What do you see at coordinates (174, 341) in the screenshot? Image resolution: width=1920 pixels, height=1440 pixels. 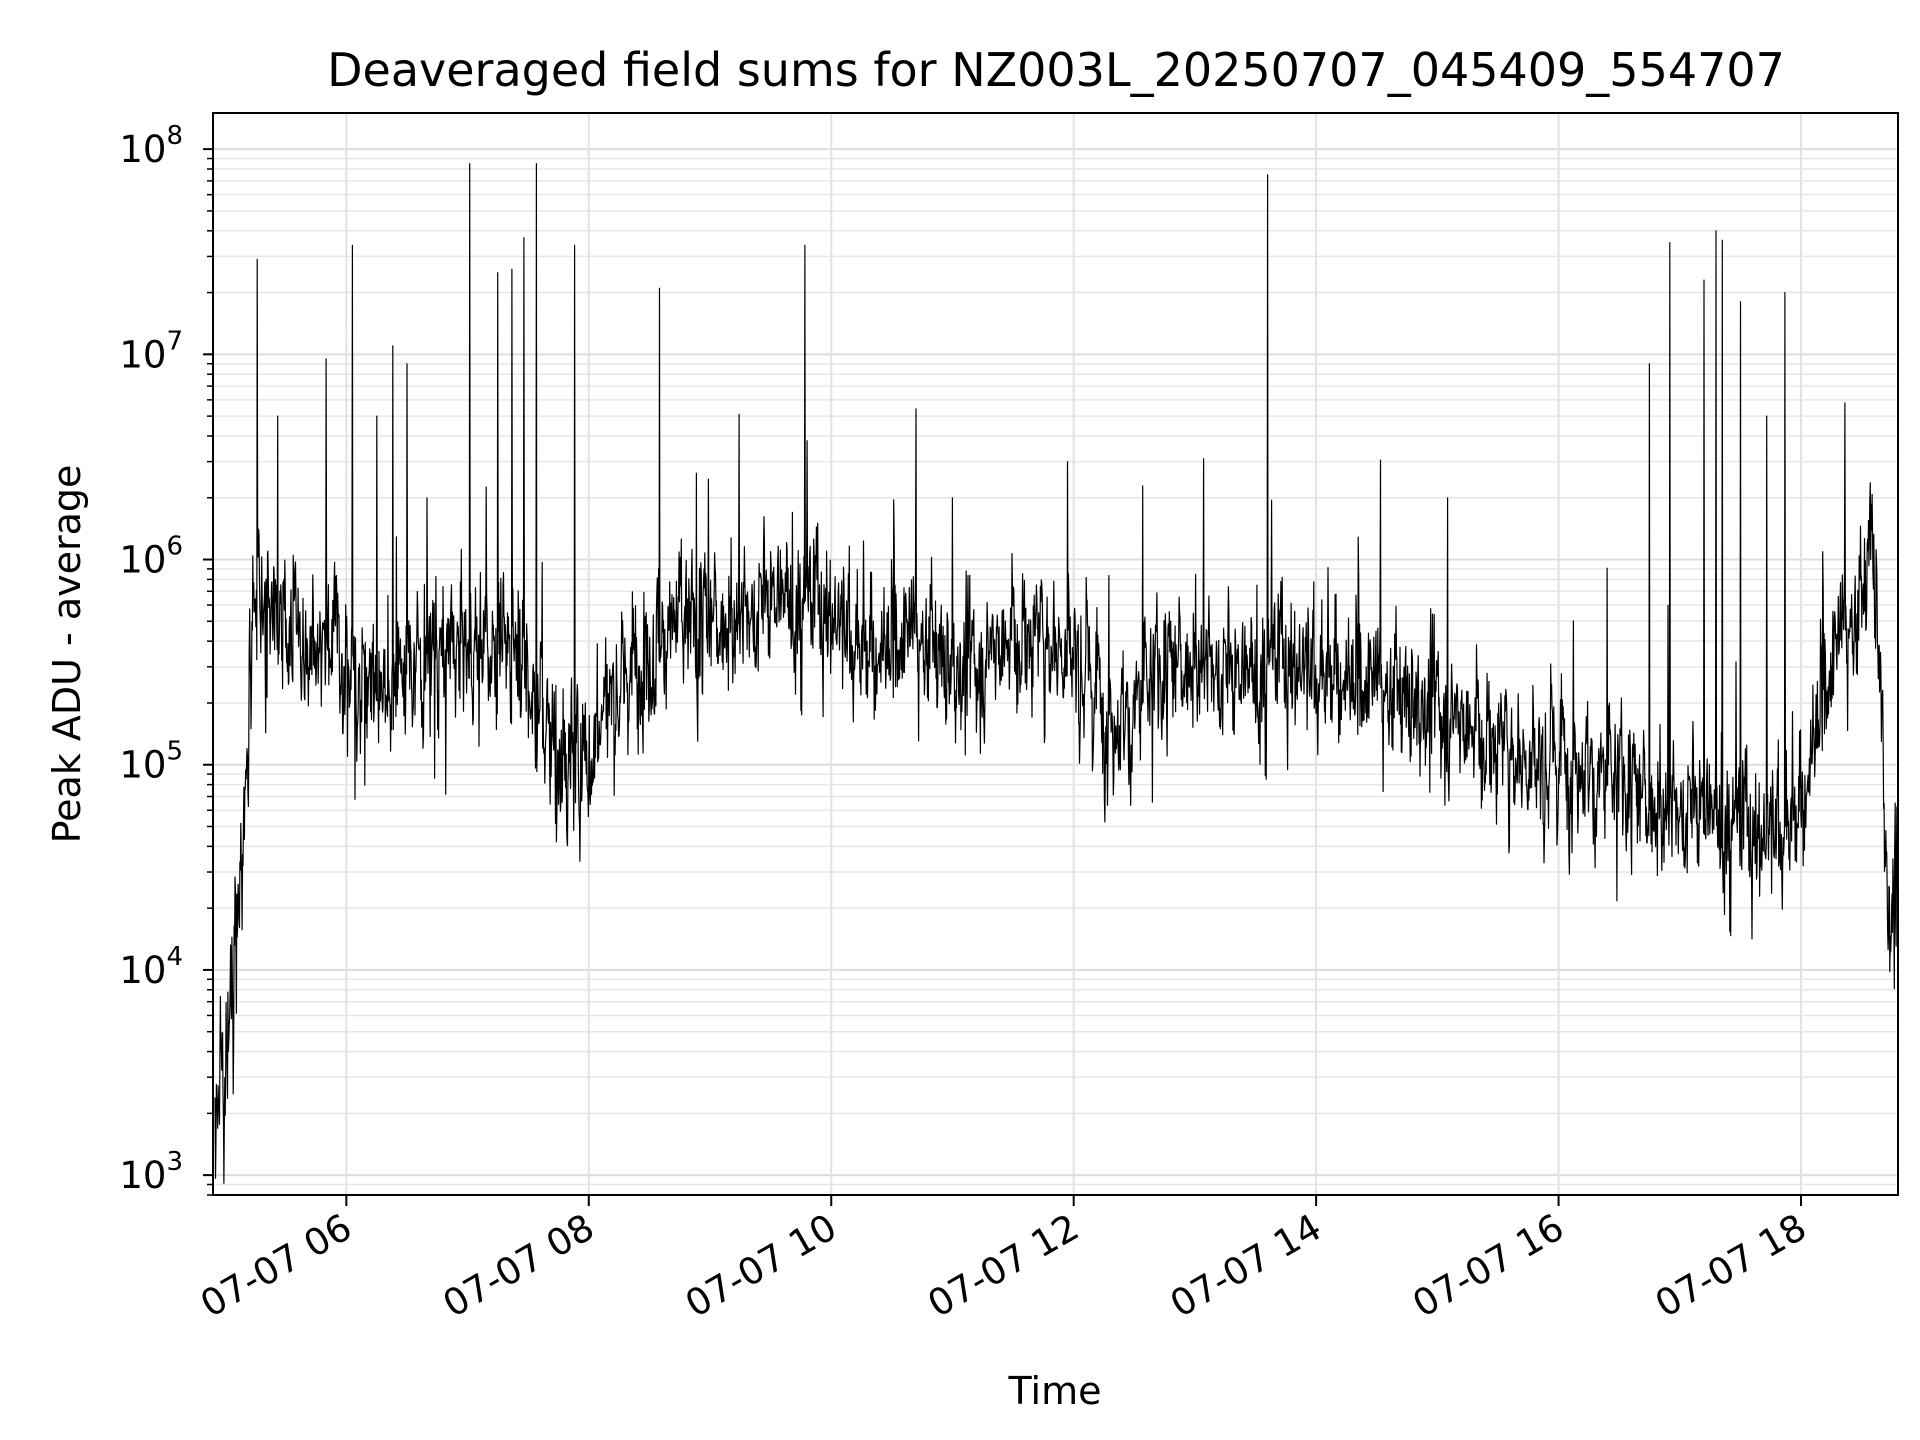 I see `y-tick-exponent: 7` at bounding box center [174, 341].